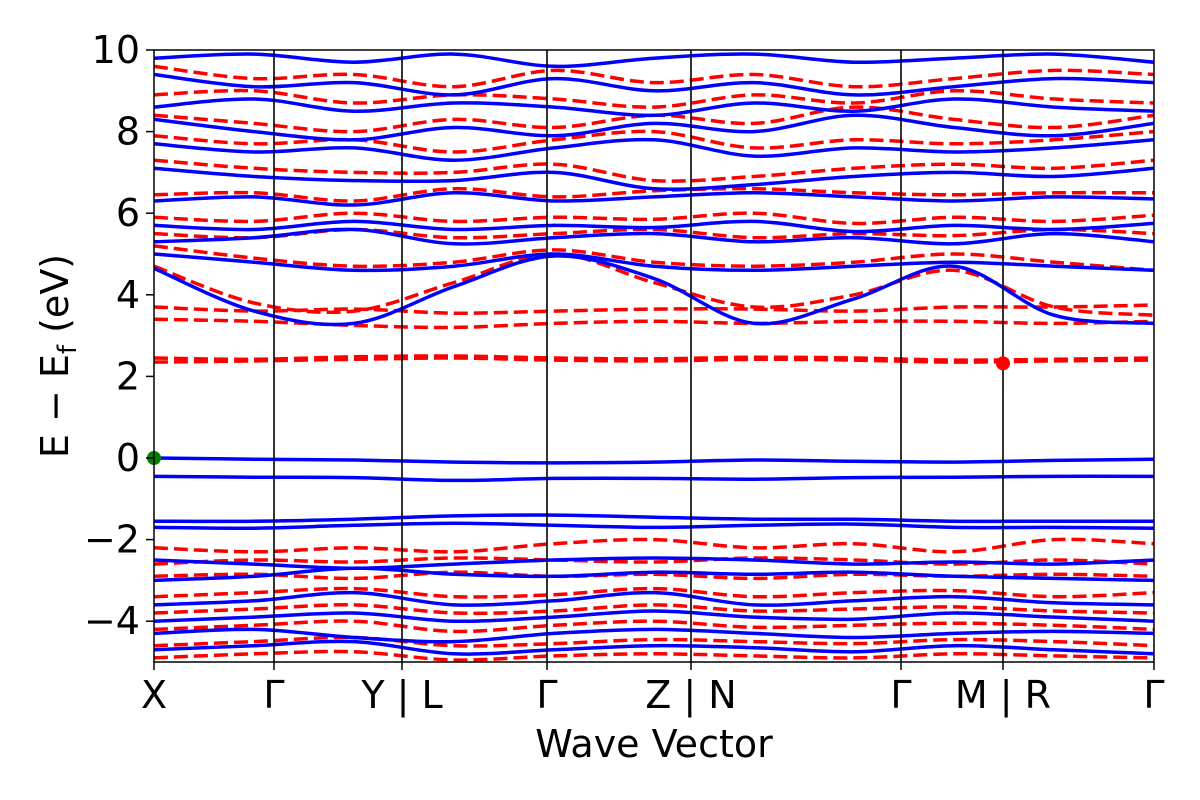 The width and height of the screenshot is (1200, 800). What do you see at coordinates (128, 295) in the screenshot?
I see `y-tick-label: 4` at bounding box center [128, 295].